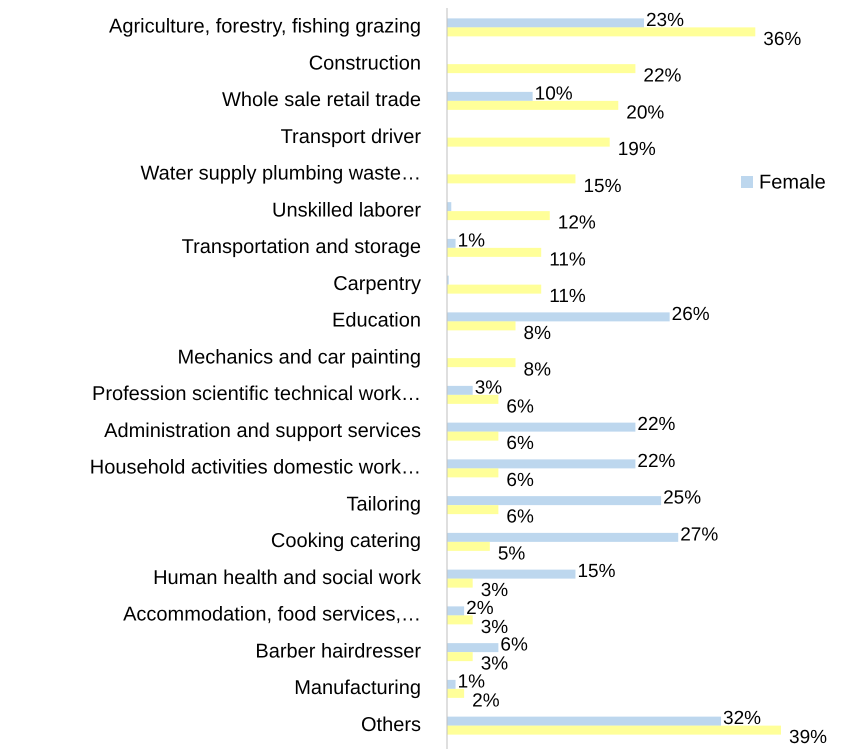 This screenshot has width=849, height=749. What do you see at coordinates (376, 321) in the screenshot?
I see `y-tick-label: Education` at bounding box center [376, 321].